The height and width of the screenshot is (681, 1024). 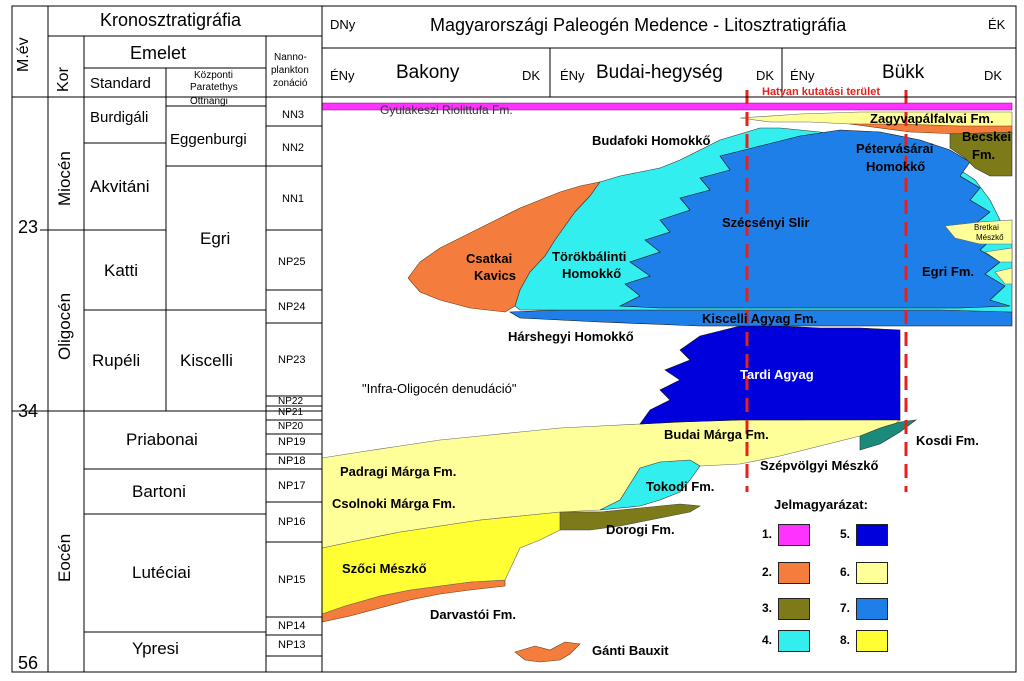 I want to click on bakony-name: Bakony, so click(x=428, y=72).